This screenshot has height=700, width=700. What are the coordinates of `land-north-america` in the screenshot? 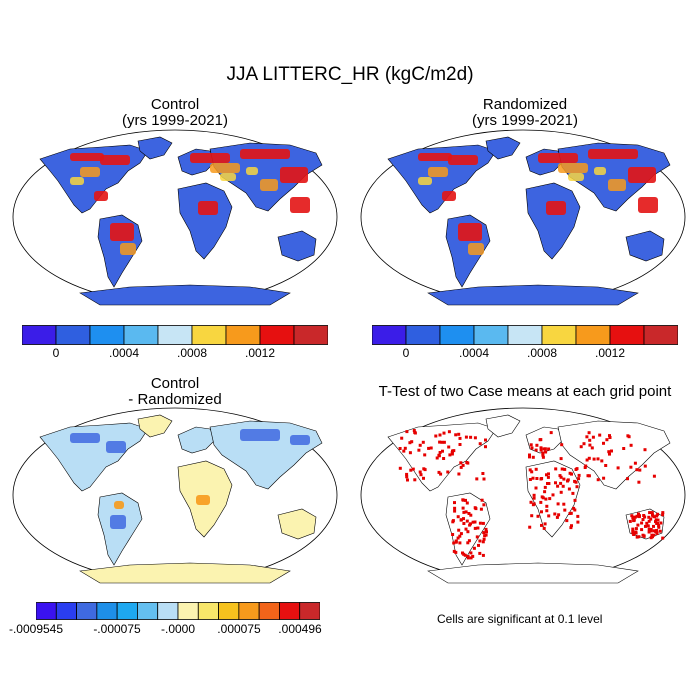 It's located at (442, 457).